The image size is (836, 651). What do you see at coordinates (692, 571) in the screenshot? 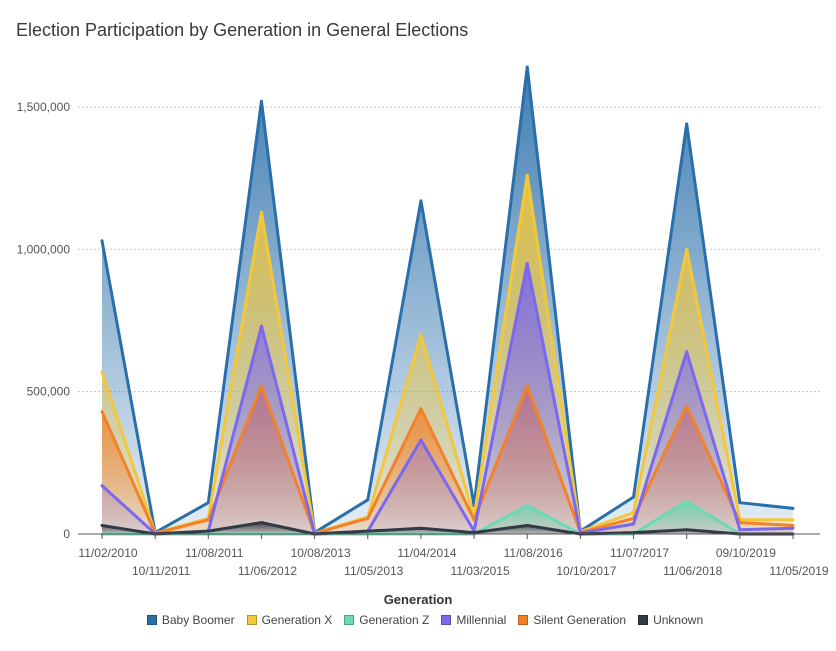
I see `x-tick-label: 11/06/2018` at bounding box center [692, 571].